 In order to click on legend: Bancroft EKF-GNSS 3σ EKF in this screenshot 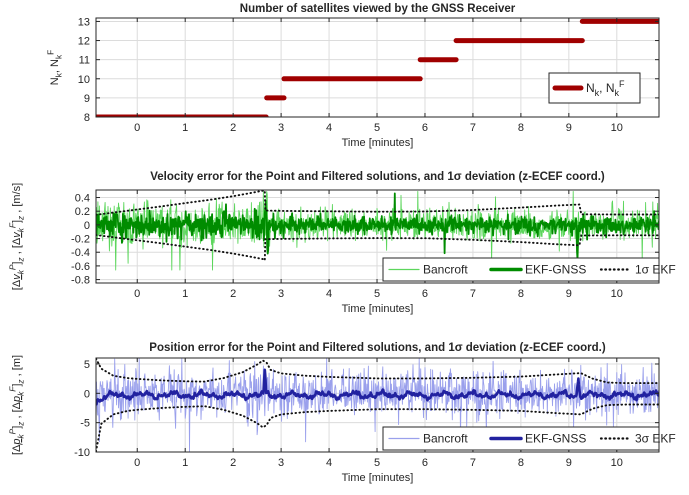, I will do `click(529, 438)`.